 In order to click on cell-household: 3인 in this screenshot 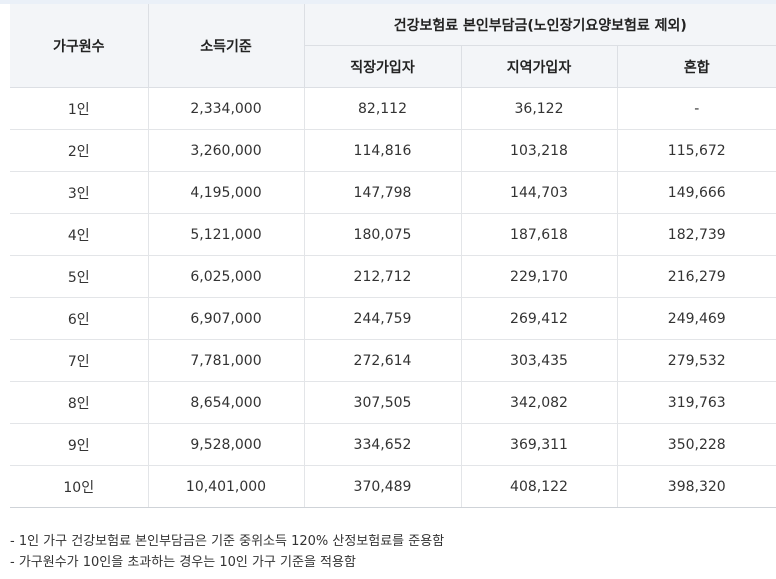, I will do `click(79, 192)`.